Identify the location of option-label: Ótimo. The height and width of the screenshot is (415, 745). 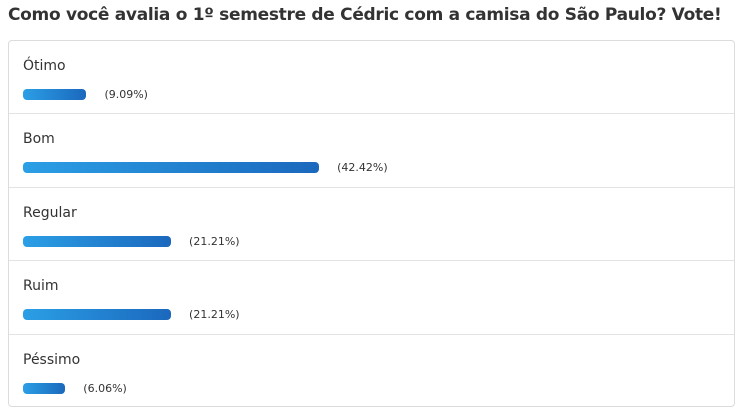
(44, 66).